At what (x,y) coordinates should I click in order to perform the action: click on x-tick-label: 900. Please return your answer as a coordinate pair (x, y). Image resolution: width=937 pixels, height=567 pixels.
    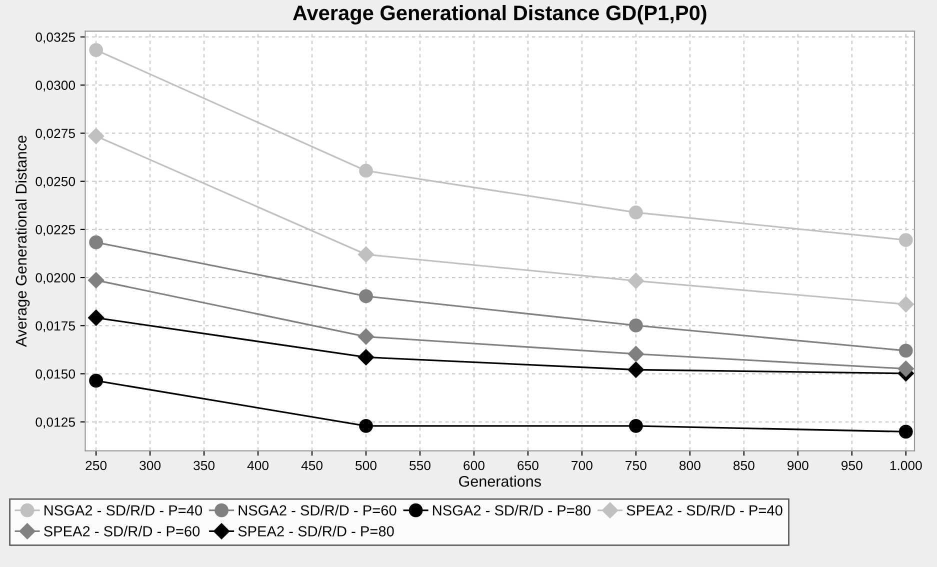
    Looking at the image, I should click on (798, 465).